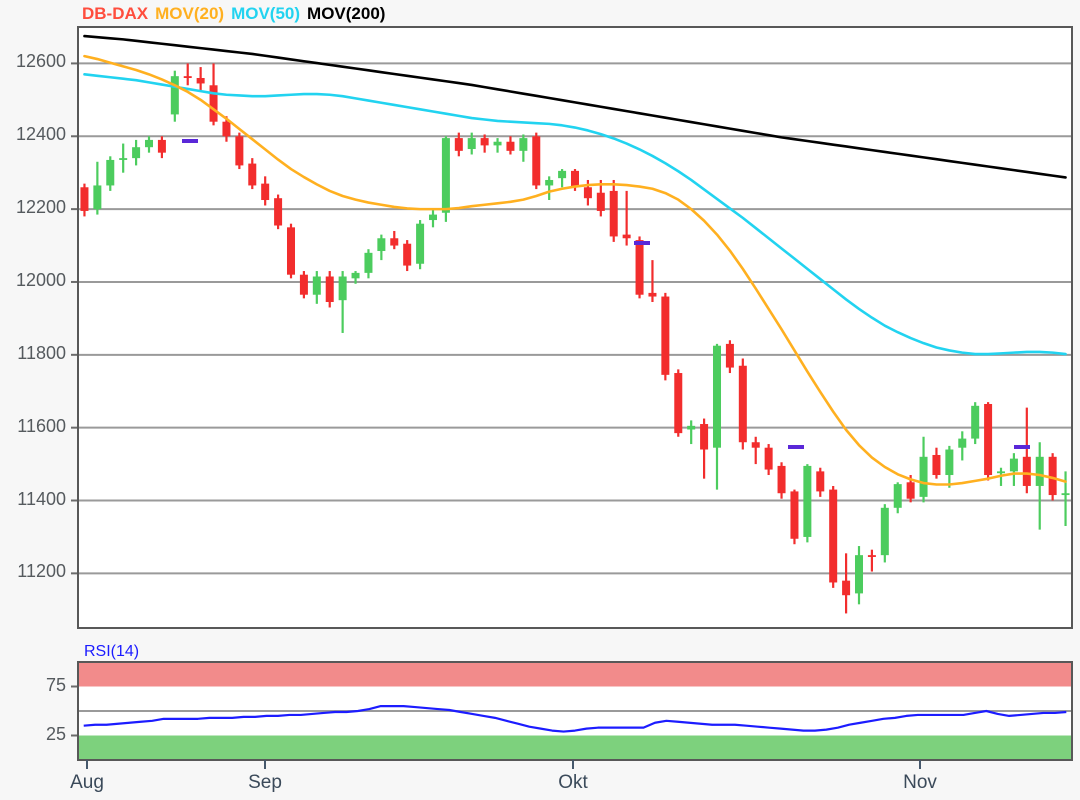 The image size is (1080, 800). What do you see at coordinates (115, 13) in the screenshot?
I see `legend-symbol: DB-DAX` at bounding box center [115, 13].